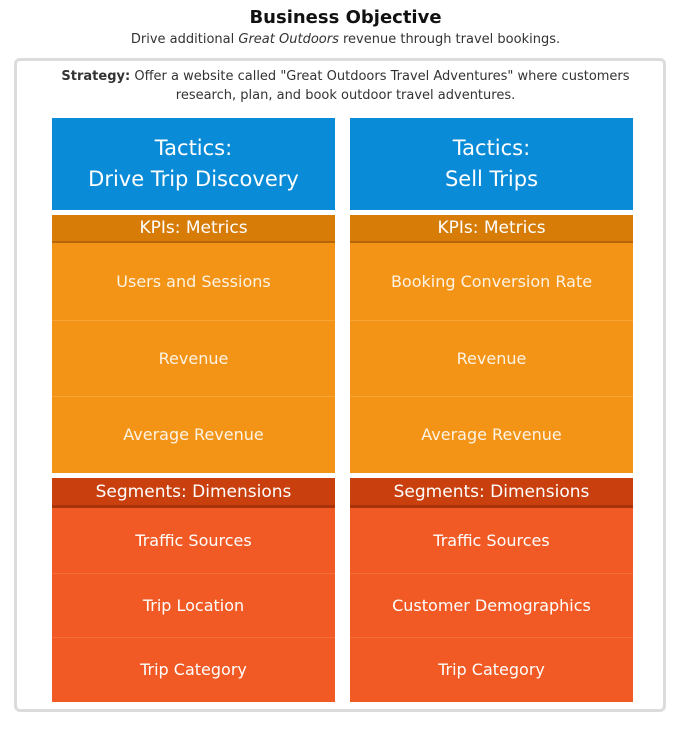  I want to click on tactics-box: Tactics: Sell Trips, so click(491, 164).